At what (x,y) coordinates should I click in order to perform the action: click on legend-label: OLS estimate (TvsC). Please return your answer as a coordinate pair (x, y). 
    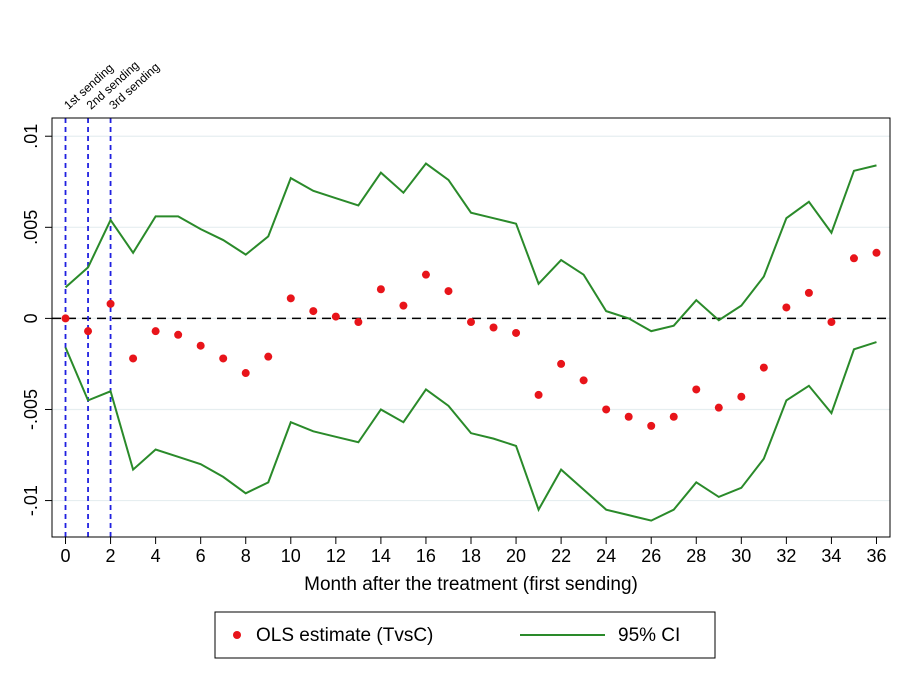
    Looking at the image, I should click on (344, 635).